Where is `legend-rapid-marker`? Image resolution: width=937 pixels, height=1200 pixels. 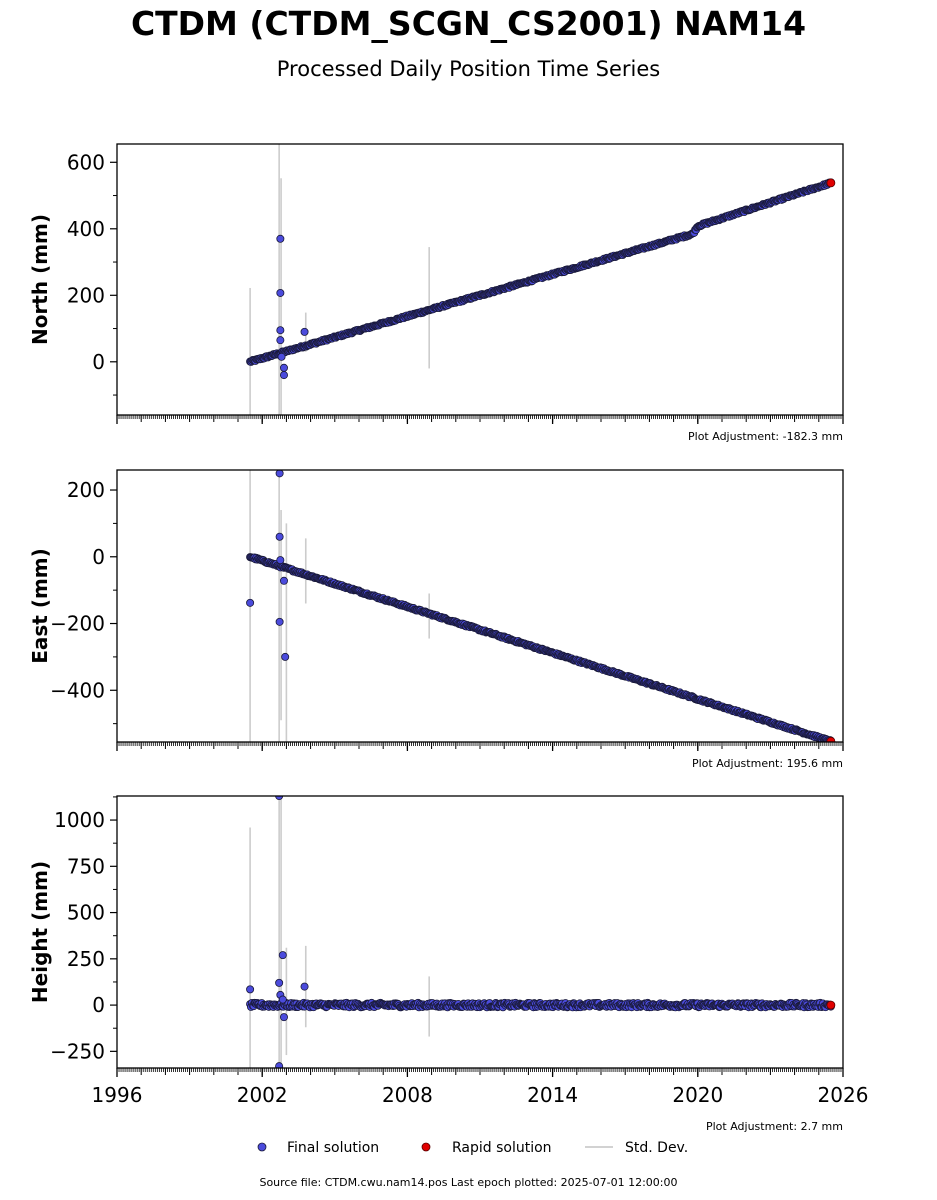 legend-rapid-marker is located at coordinates (426, 1147).